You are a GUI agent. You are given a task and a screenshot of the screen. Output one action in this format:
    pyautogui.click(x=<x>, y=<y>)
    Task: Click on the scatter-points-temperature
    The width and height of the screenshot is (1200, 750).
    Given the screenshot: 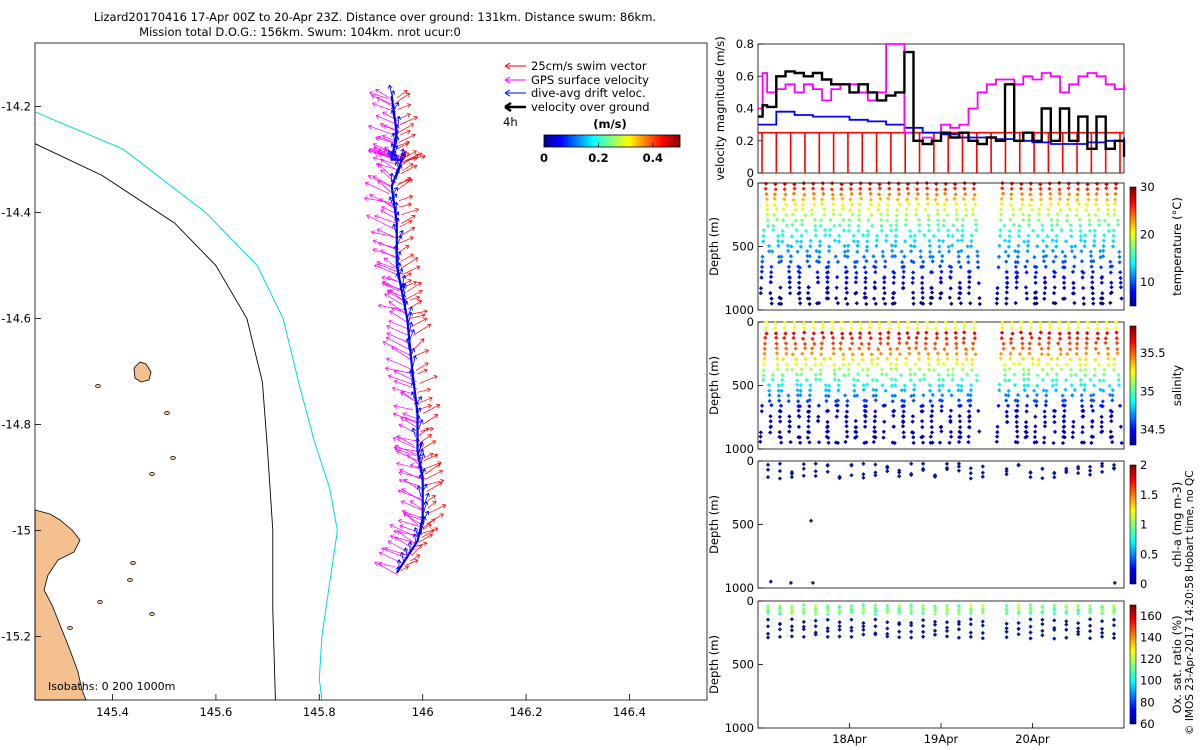 What is the action you would take?
    pyautogui.click(x=941, y=243)
    